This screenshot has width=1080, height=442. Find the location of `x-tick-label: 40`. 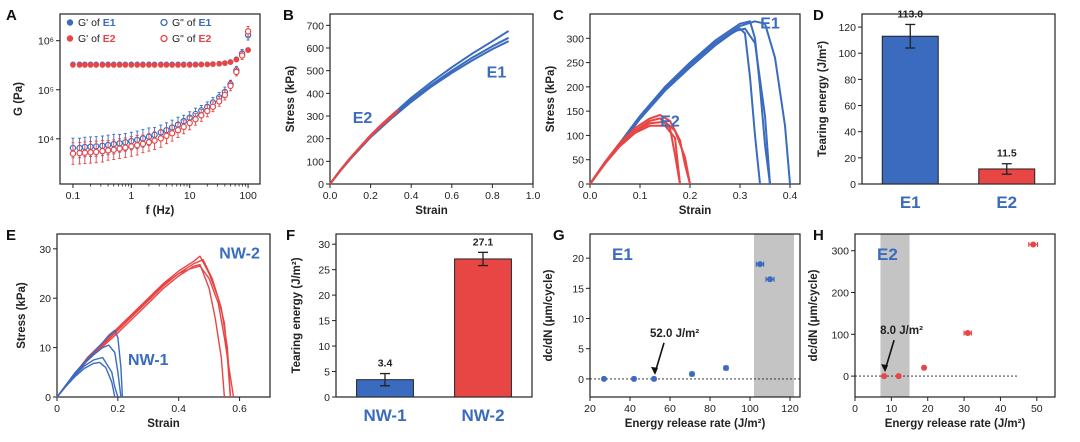

x-tick-label: 40 is located at coordinates (1001, 409).